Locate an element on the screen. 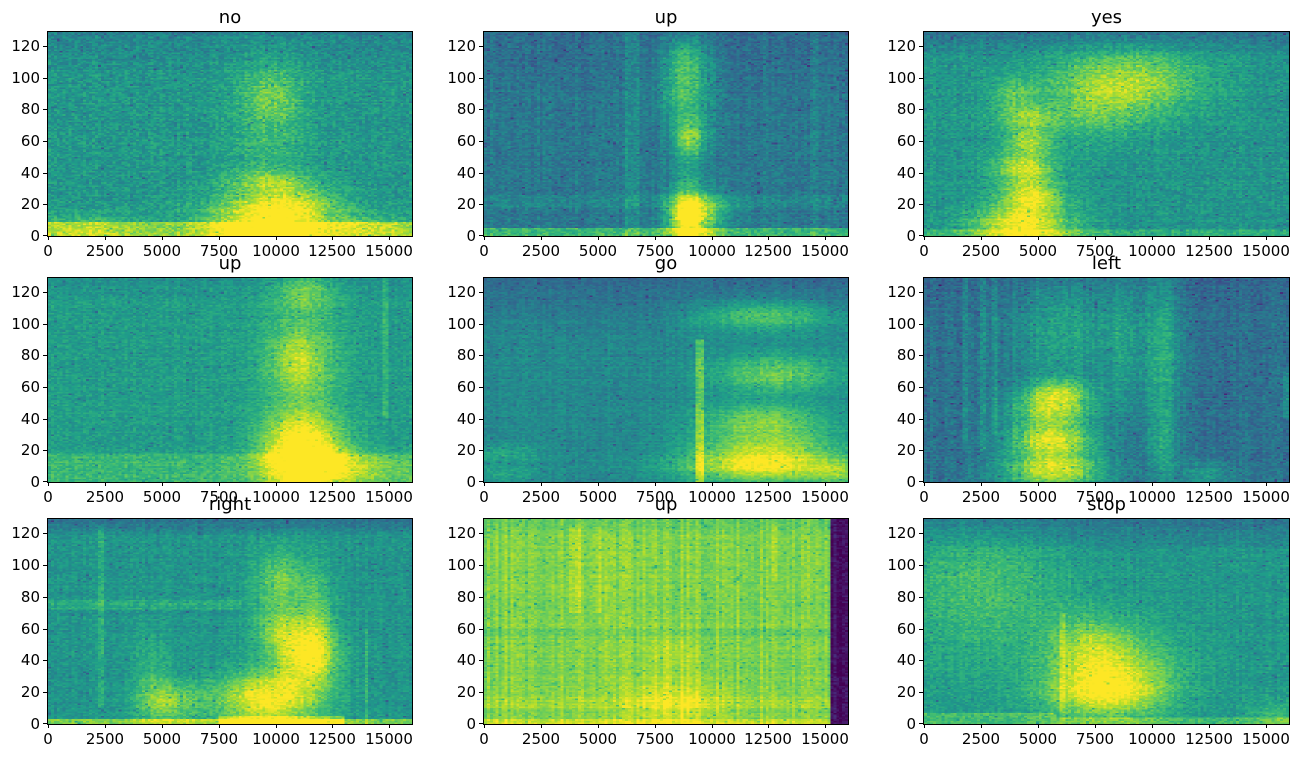 The width and height of the screenshot is (1296, 759). subplot-title: no is located at coordinates (230, 17).